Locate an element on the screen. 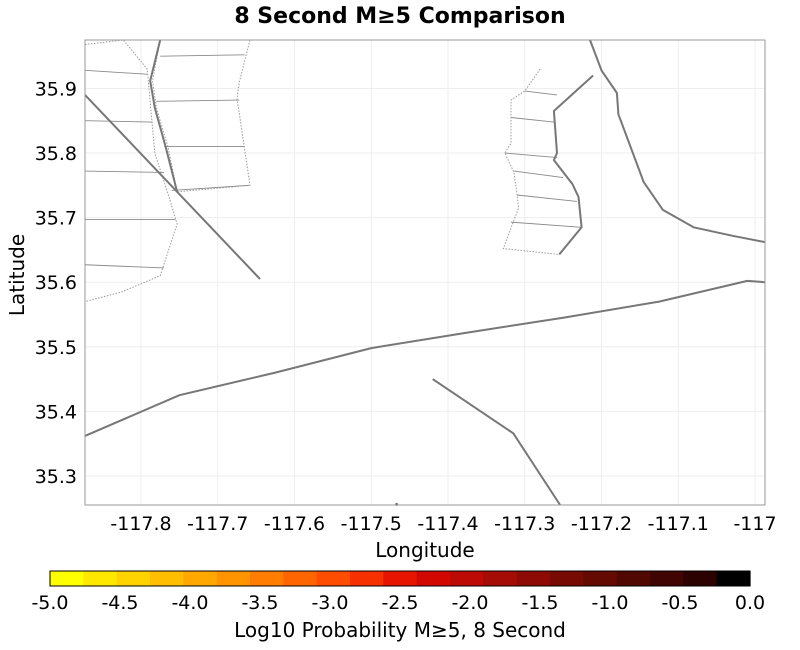  colorbar-tick-label: -2.5 is located at coordinates (399, 603).